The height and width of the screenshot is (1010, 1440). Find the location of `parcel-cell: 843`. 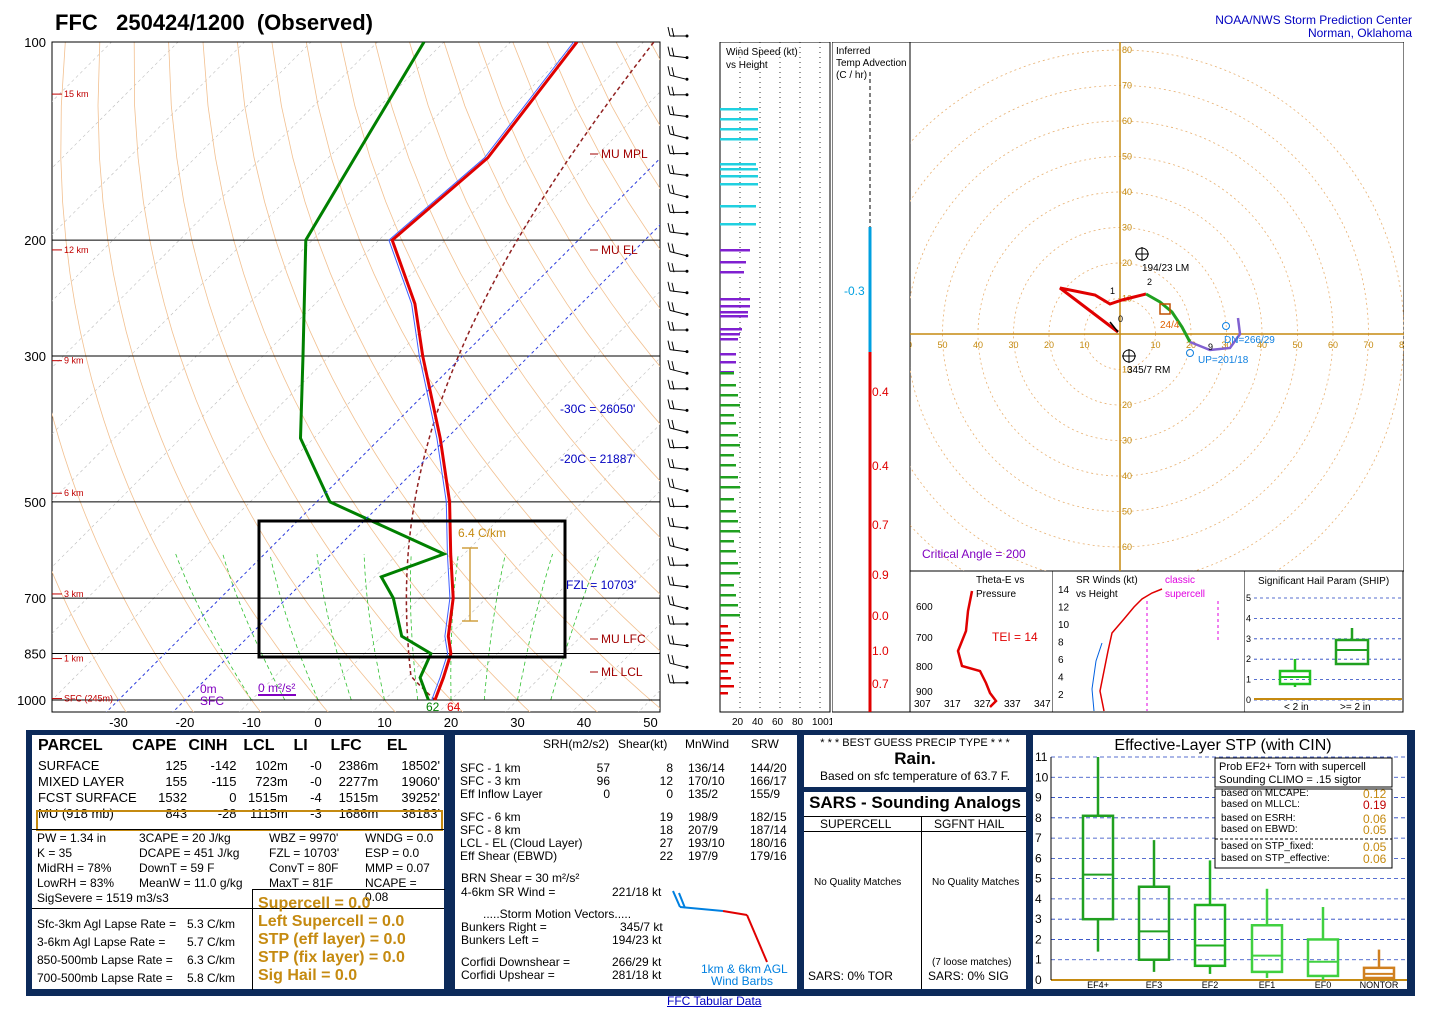

parcel-cell: 843 is located at coordinates (176, 813).